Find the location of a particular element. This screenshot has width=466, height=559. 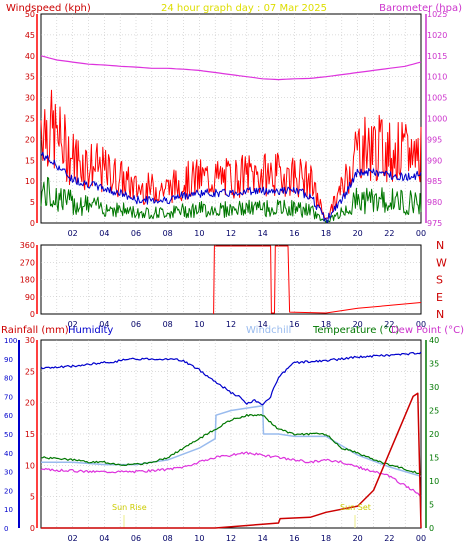

humidity-tick-label: 80 is located at coordinates (8, 379).